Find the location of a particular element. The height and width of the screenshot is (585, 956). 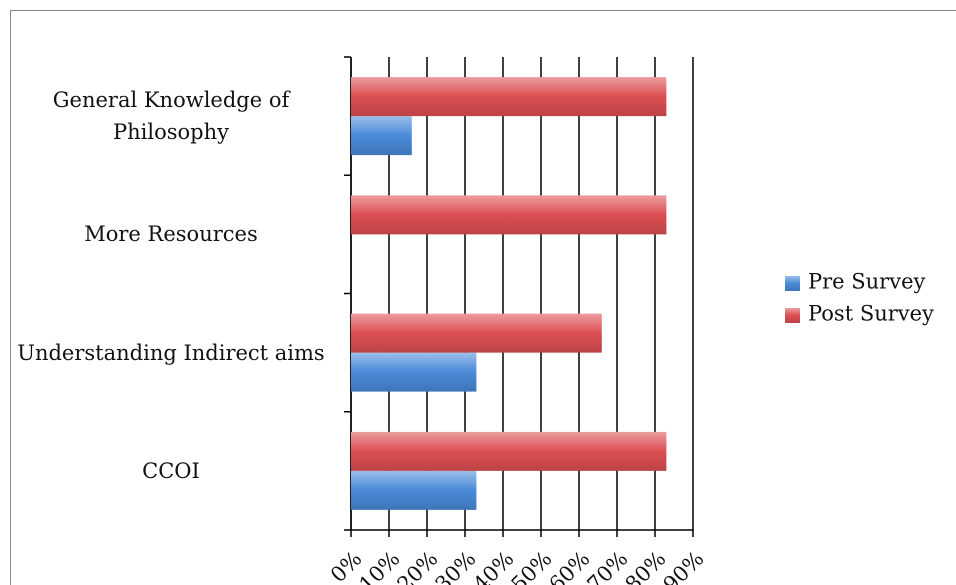

legend-label: Post Survey is located at coordinates (871, 314).